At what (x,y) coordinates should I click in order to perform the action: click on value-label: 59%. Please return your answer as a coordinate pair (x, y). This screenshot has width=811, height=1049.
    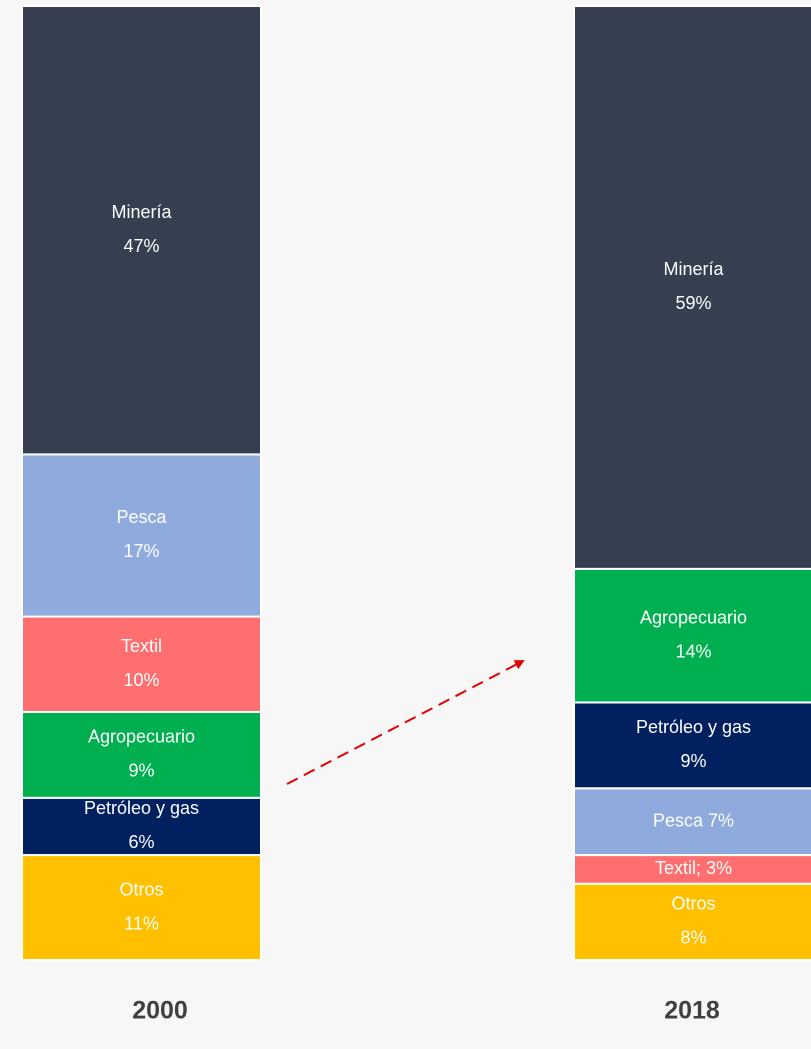
    Looking at the image, I should click on (693, 303).